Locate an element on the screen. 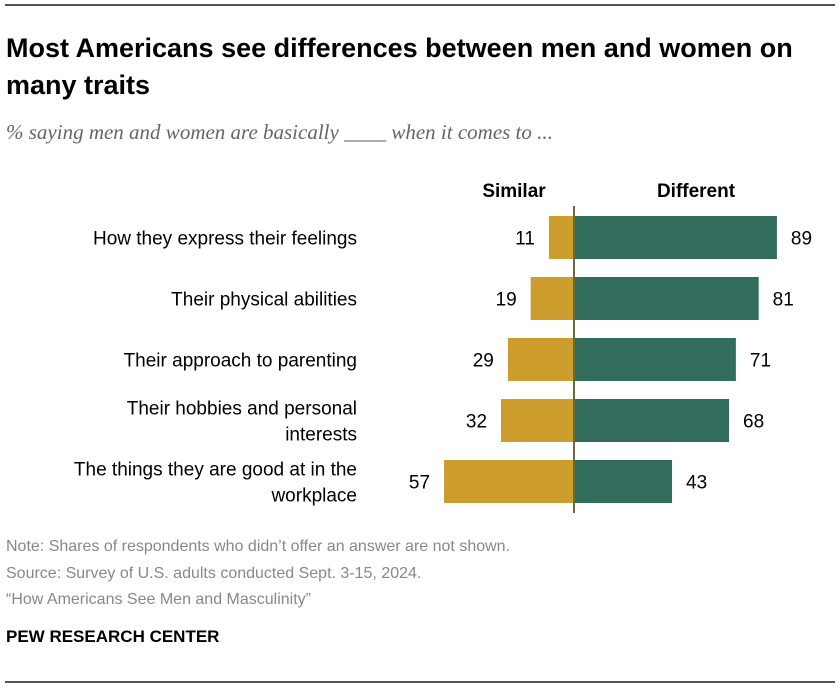 This screenshot has width=840, height=690. data-label-different: 68 is located at coordinates (753, 422).